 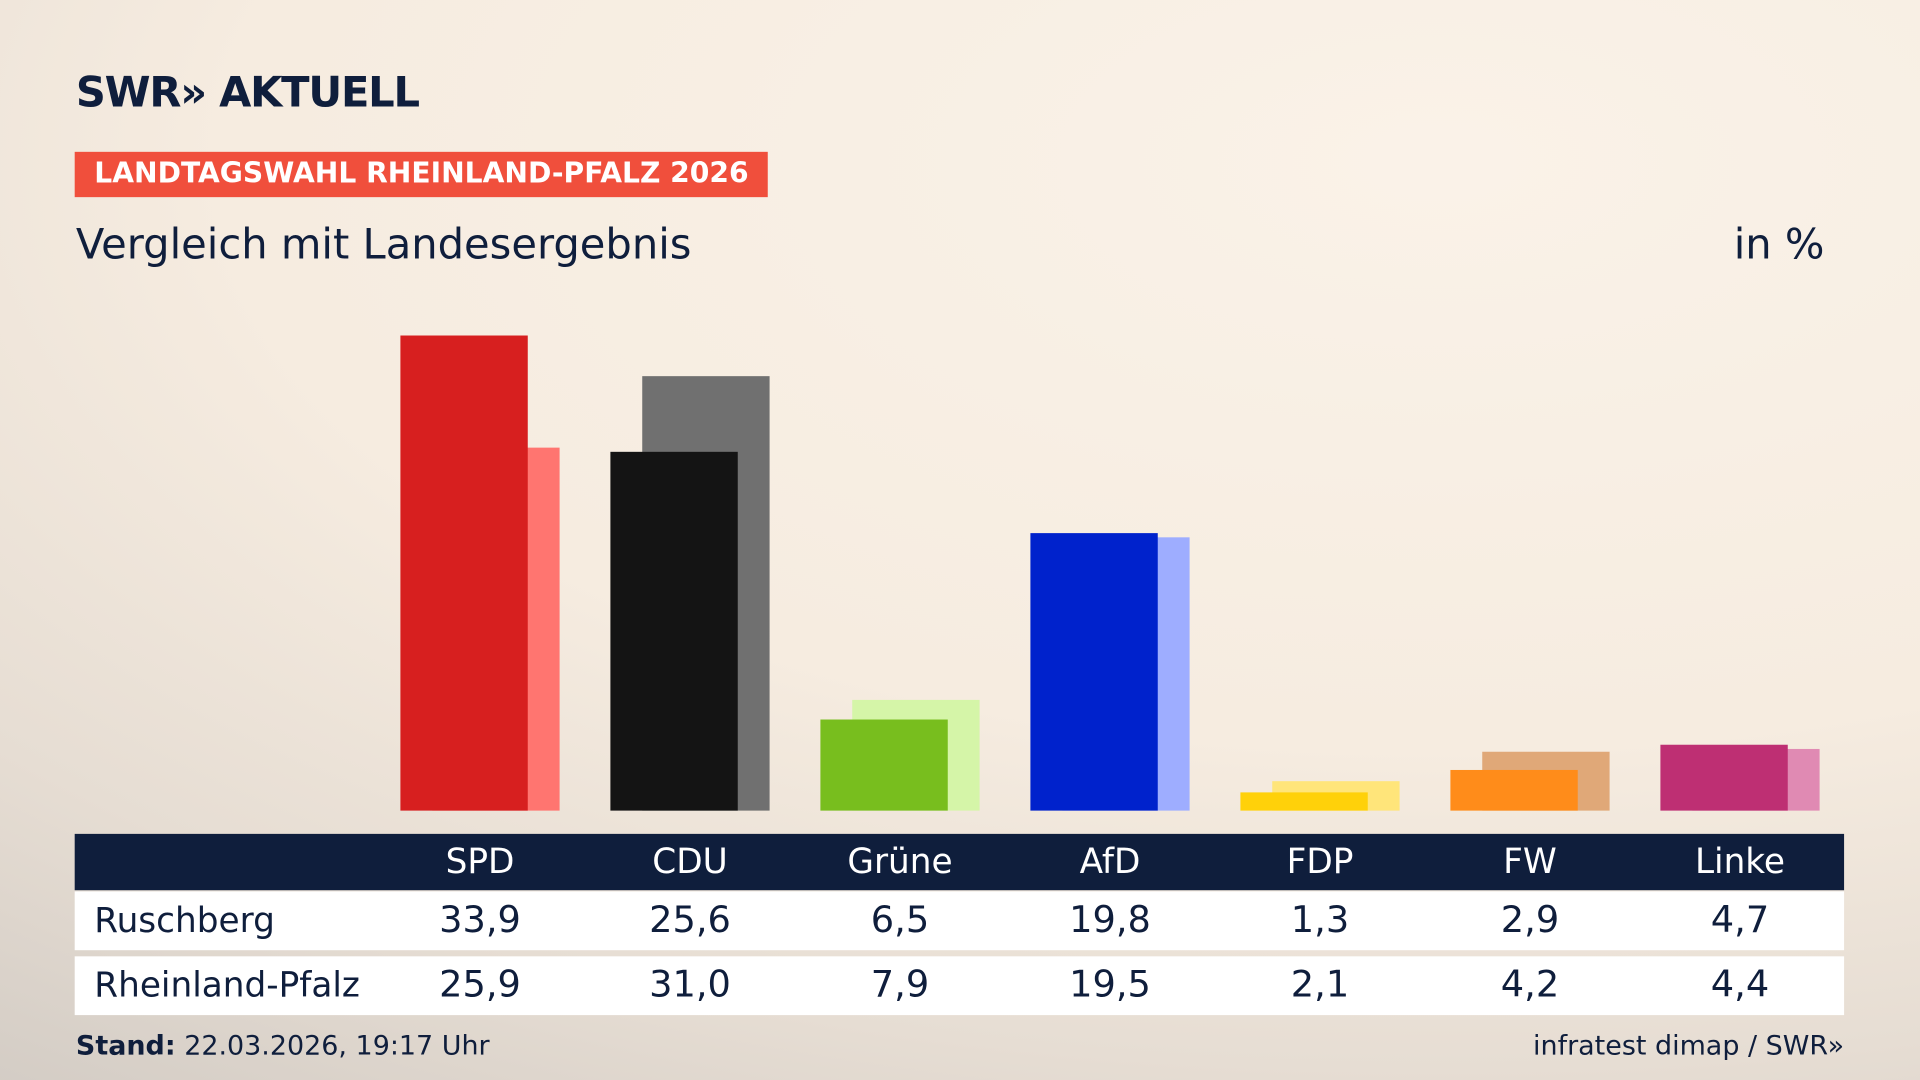 What do you see at coordinates (959, 921) in the screenshot?
I see `table-row-ruschberg: 33,9 25,6 6,5 19,8 1,3 2,9 4,7 Ruschberg` at bounding box center [959, 921].